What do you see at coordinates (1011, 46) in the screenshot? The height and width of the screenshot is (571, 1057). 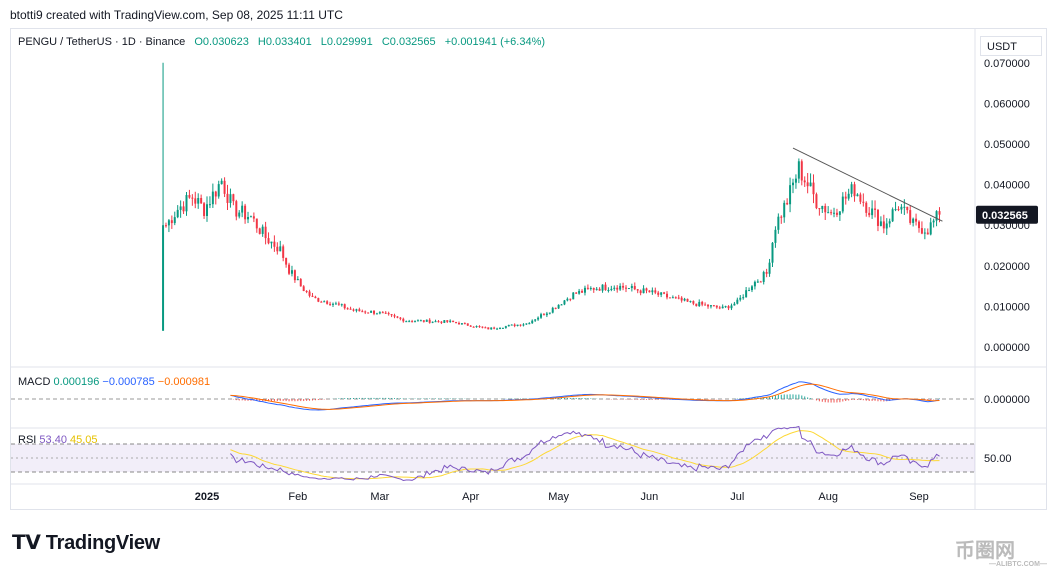 I see `currency-selector: USDT` at bounding box center [1011, 46].